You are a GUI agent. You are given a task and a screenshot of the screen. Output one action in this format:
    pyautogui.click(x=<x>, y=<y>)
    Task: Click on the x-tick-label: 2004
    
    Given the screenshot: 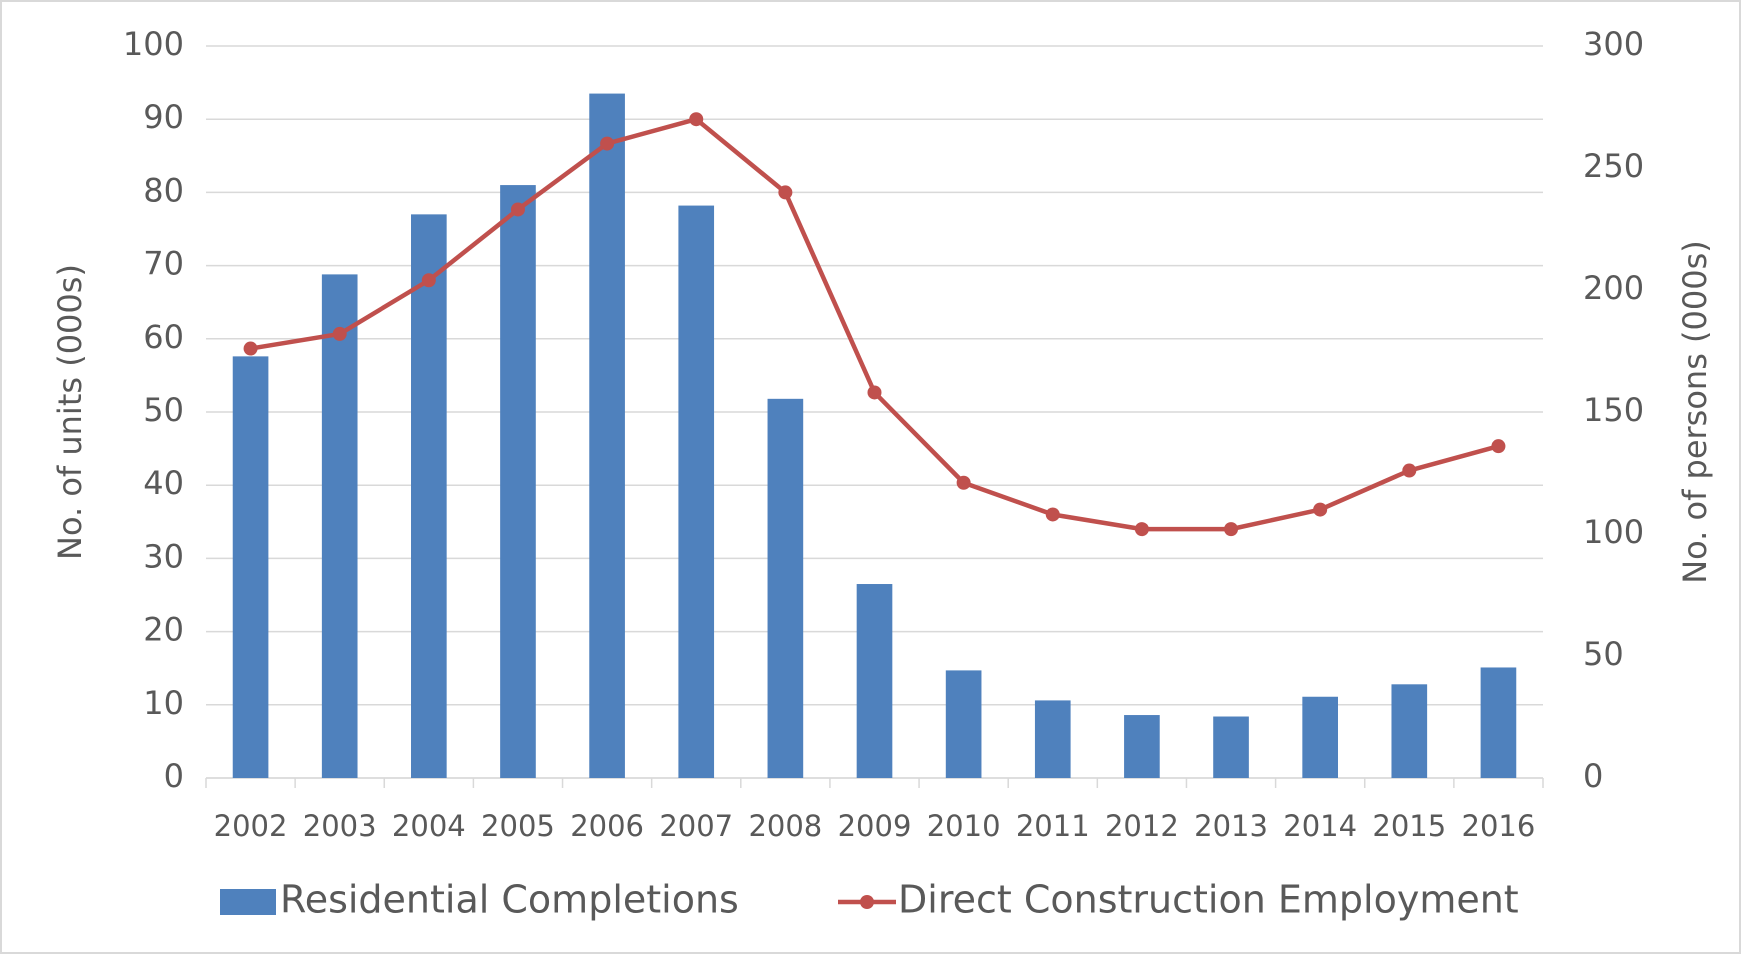 What is the action you would take?
    pyautogui.click(x=429, y=826)
    